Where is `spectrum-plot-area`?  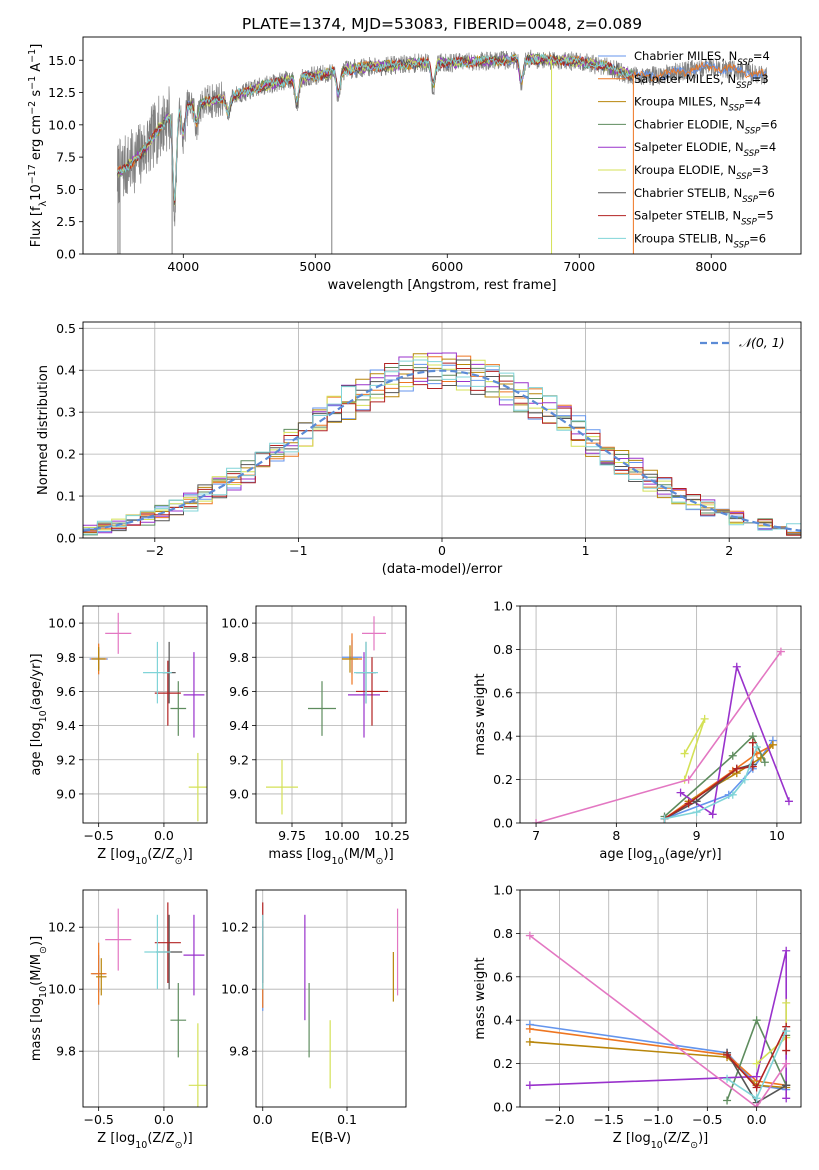
spectrum-plot-area is located at coordinates (441, 151).